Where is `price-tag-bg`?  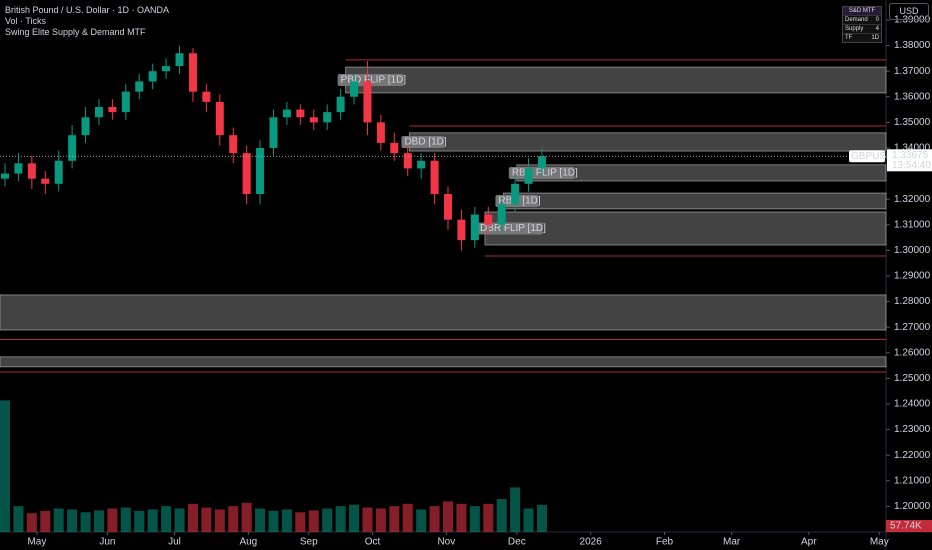
price-tag-bg is located at coordinates (909, 160).